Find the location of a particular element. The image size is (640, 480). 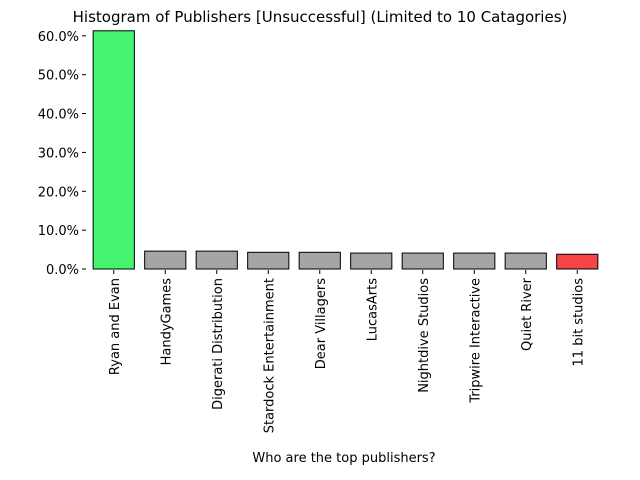

y-tick-label: 0.0% is located at coordinates (62, 270).